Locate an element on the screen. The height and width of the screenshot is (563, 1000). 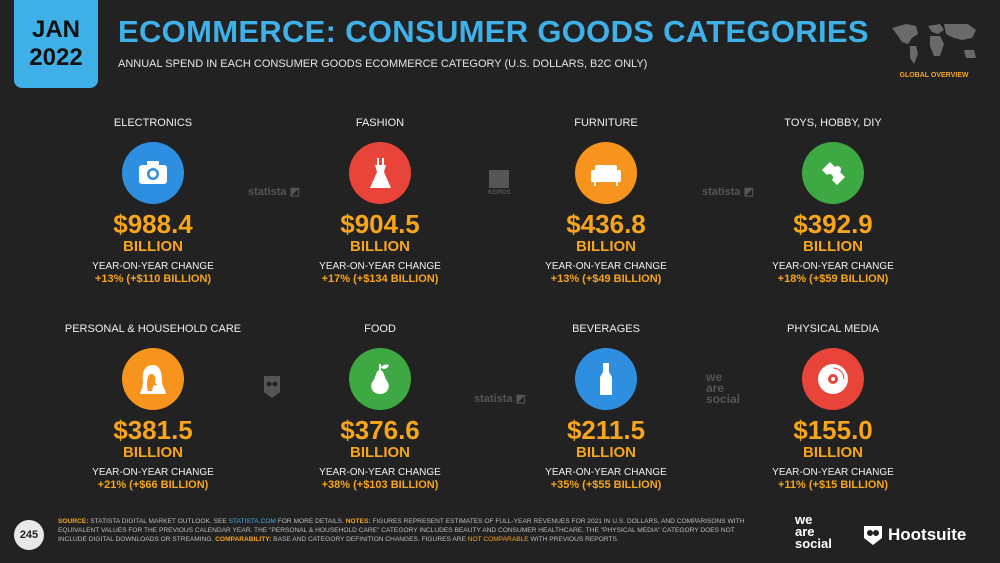
yoy-value: +21% (+$66 BILLION) is located at coordinates (153, 485).